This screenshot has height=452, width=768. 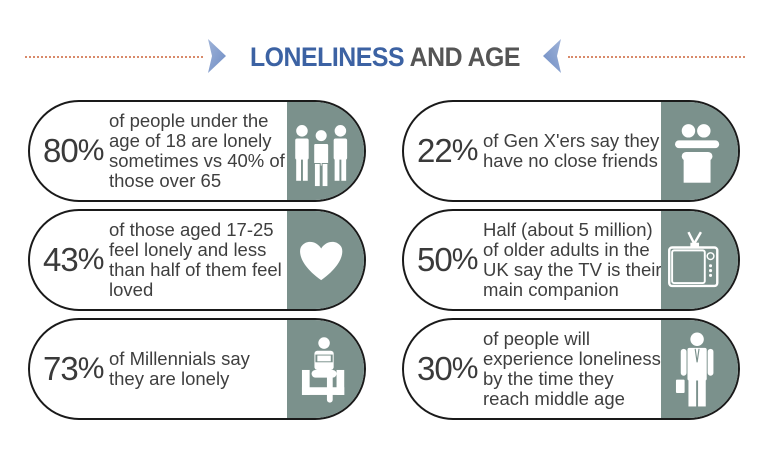 I want to click on title-part-and-age: AND AGE, so click(x=465, y=57).